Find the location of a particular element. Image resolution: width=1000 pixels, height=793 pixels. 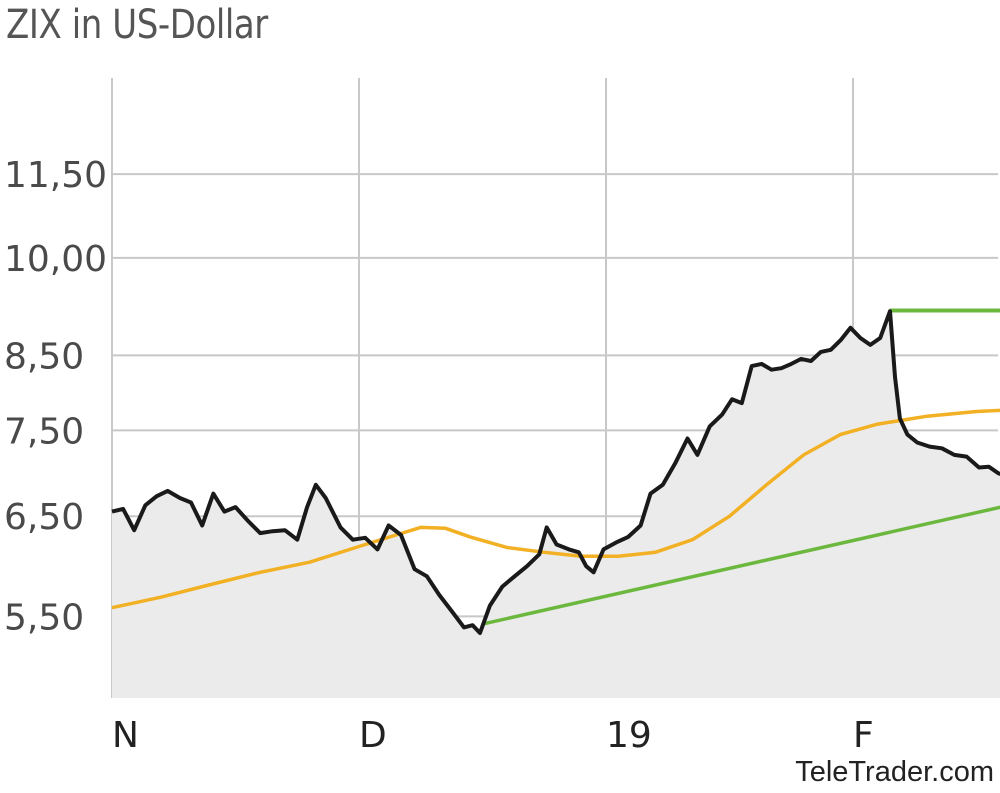

trend-line is located at coordinates (741, 565).